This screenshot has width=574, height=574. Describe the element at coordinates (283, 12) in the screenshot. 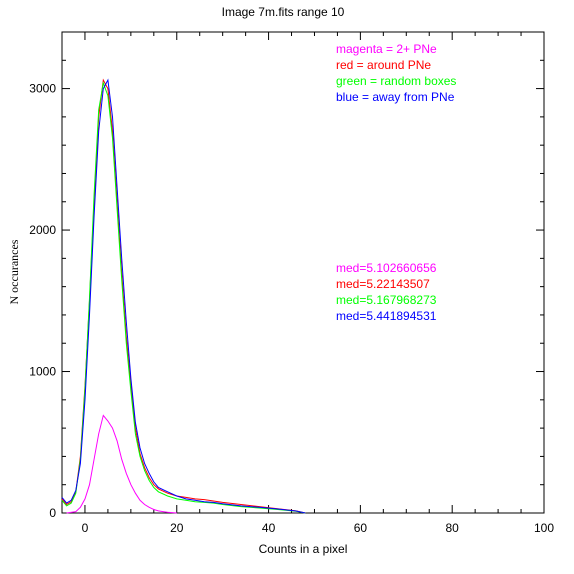

I see `chart-title: Image 7m.fits range 10` at that location.